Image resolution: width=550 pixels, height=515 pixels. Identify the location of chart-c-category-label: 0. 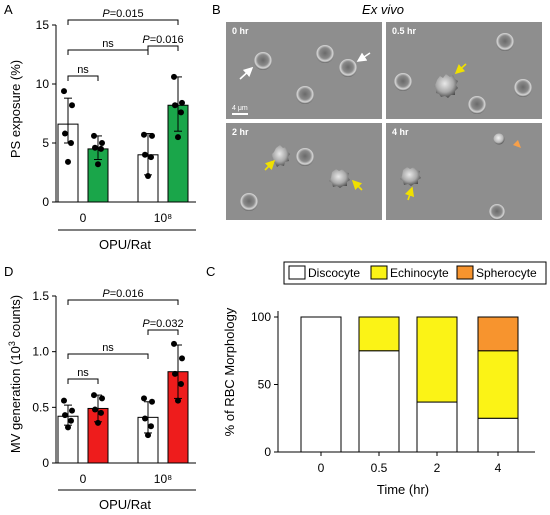
(321, 468).